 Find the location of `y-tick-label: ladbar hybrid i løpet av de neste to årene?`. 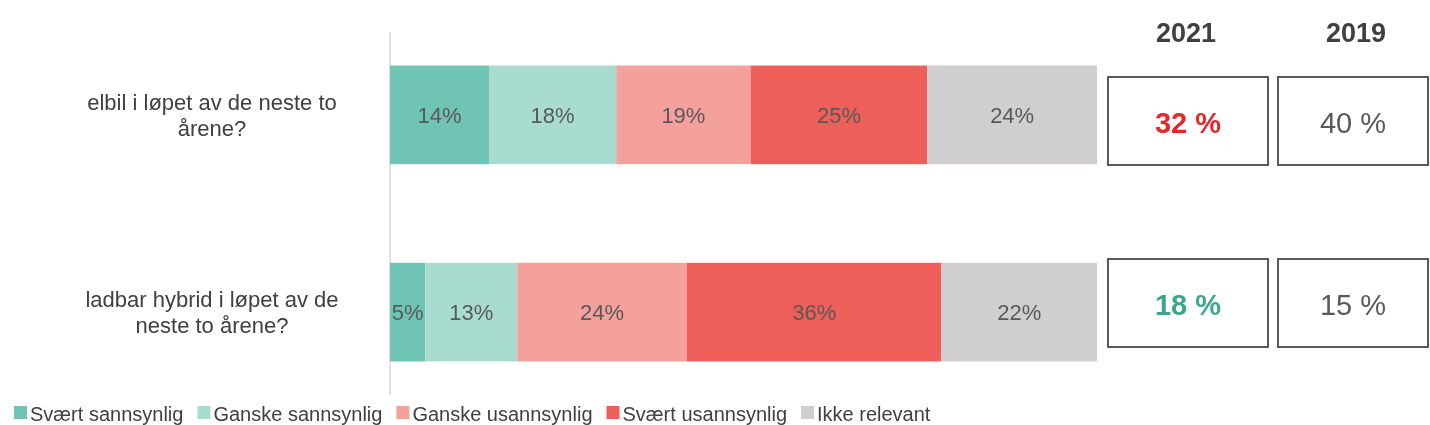

y-tick-label: ladbar hybrid i løpet av de neste to årene? is located at coordinates (212, 313).